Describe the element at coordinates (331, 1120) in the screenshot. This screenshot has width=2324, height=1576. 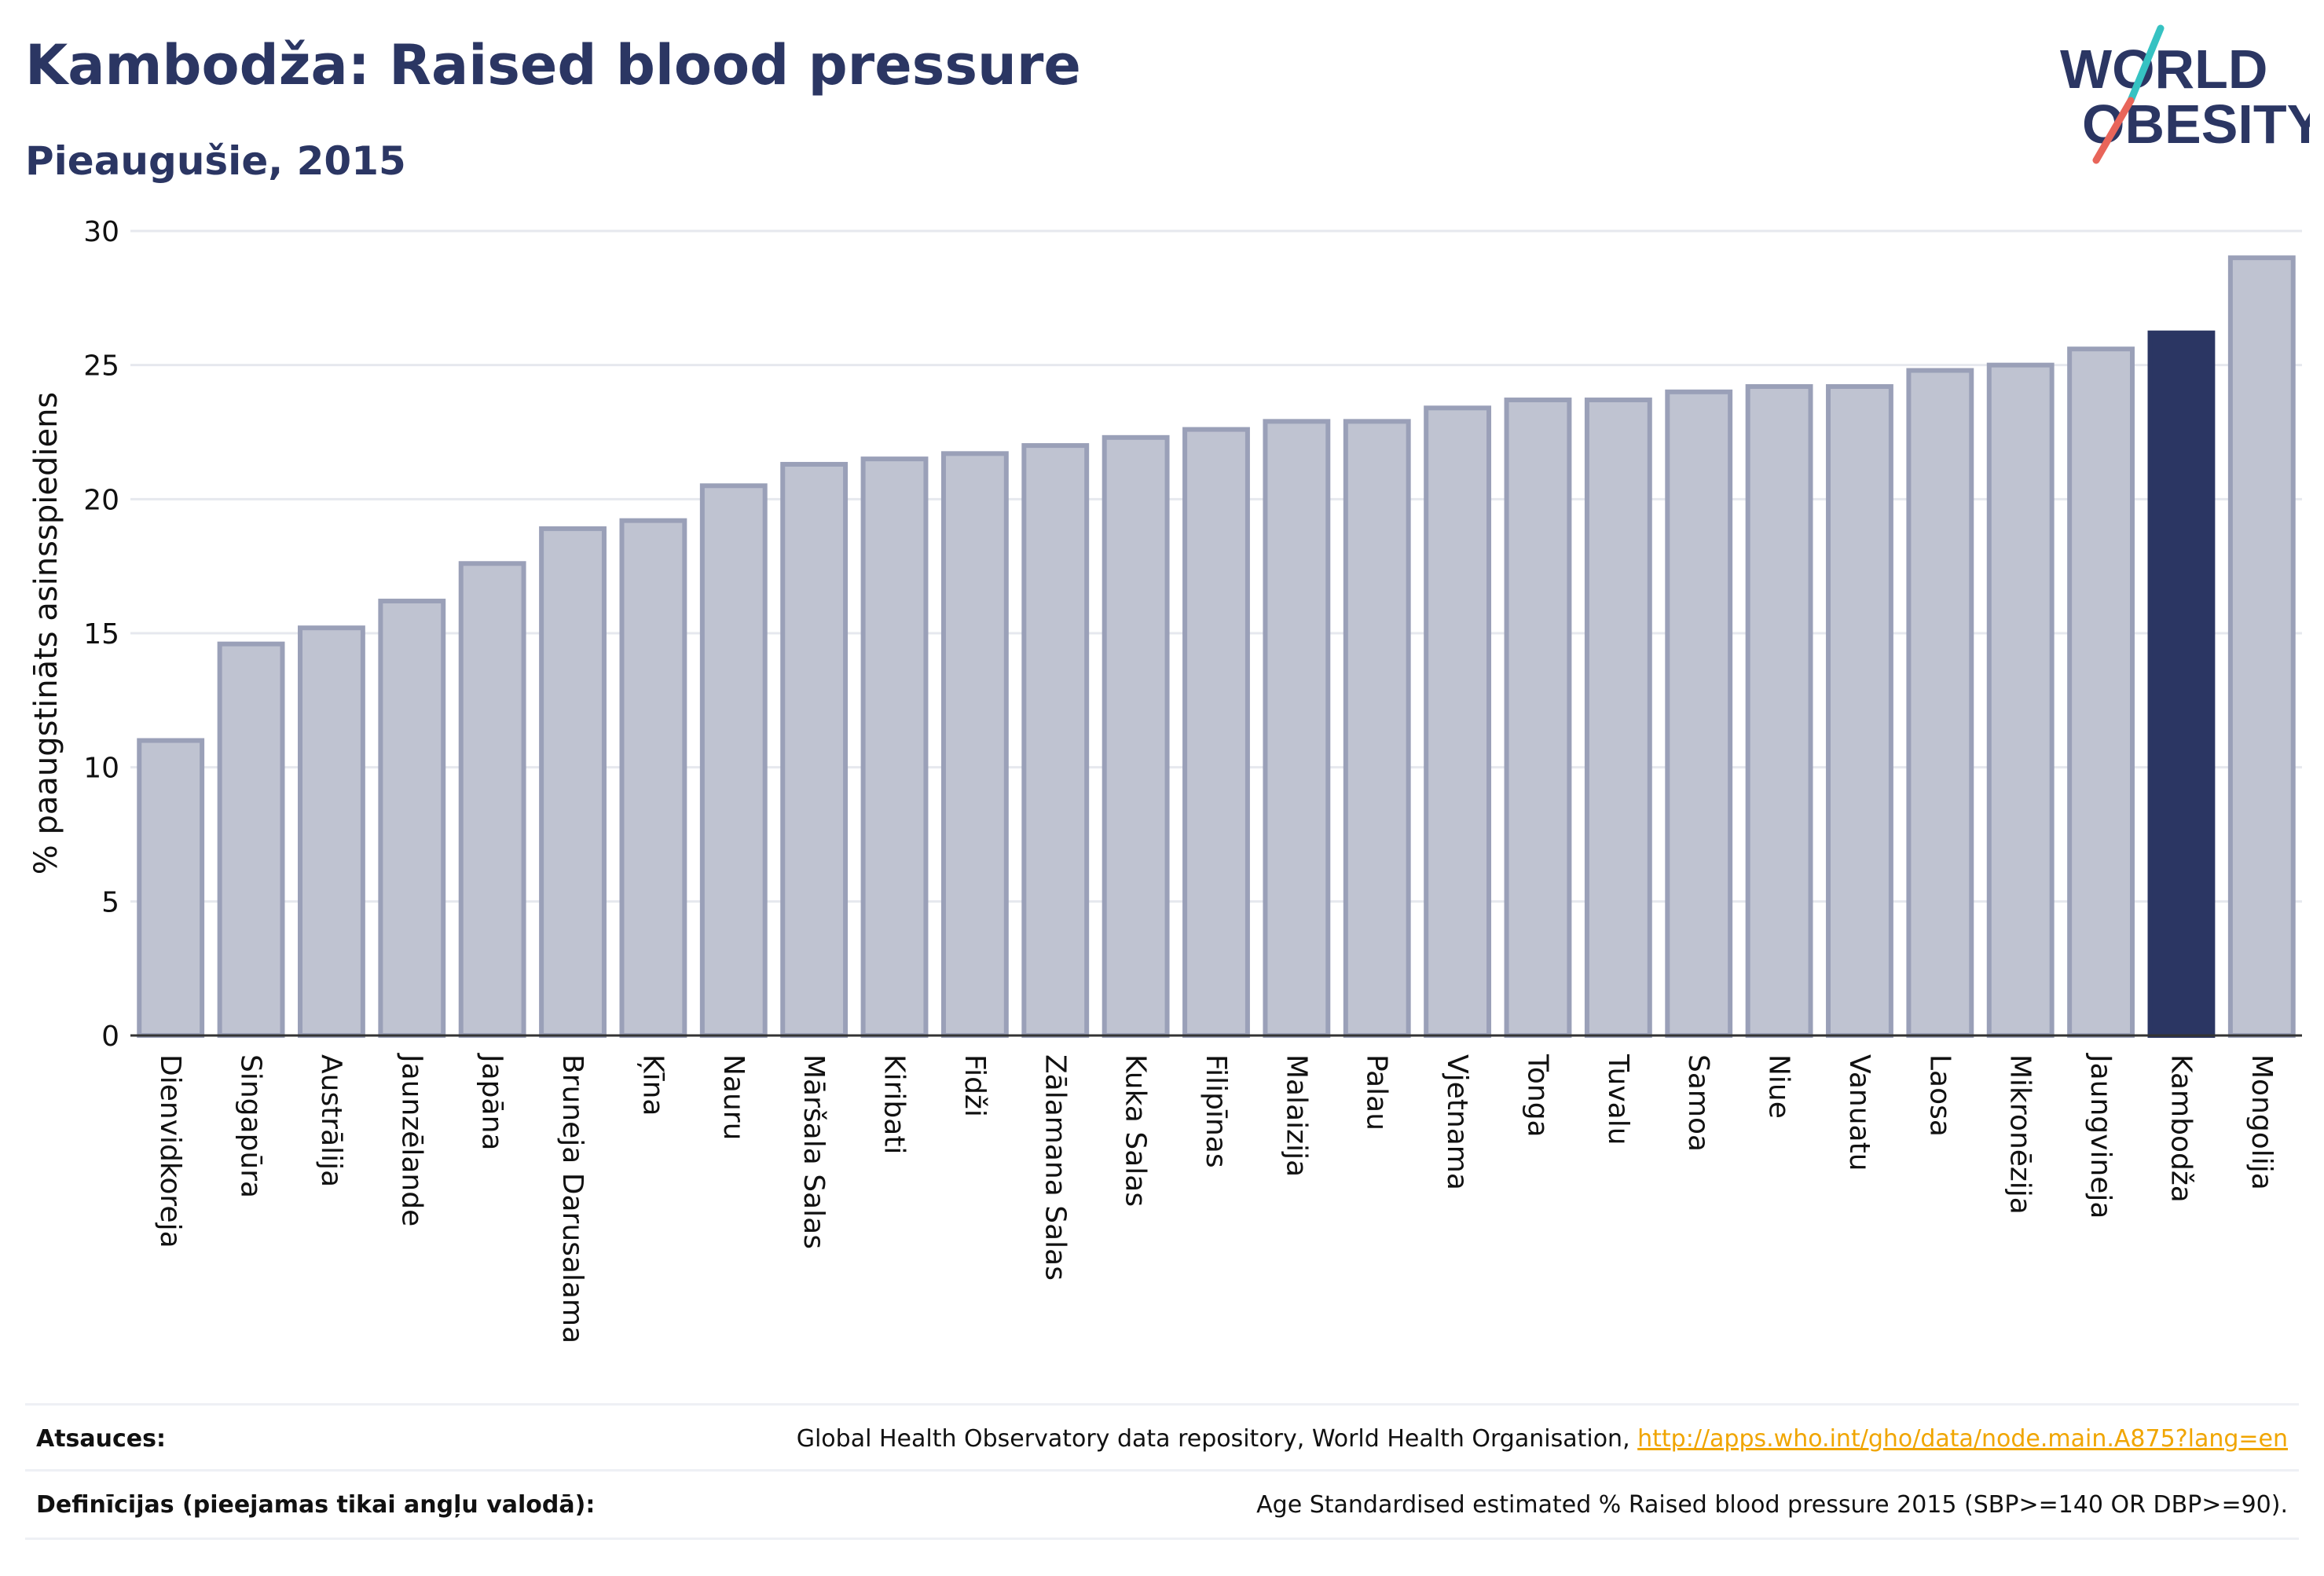
I see `x-tick-label: Austrālija` at that location.